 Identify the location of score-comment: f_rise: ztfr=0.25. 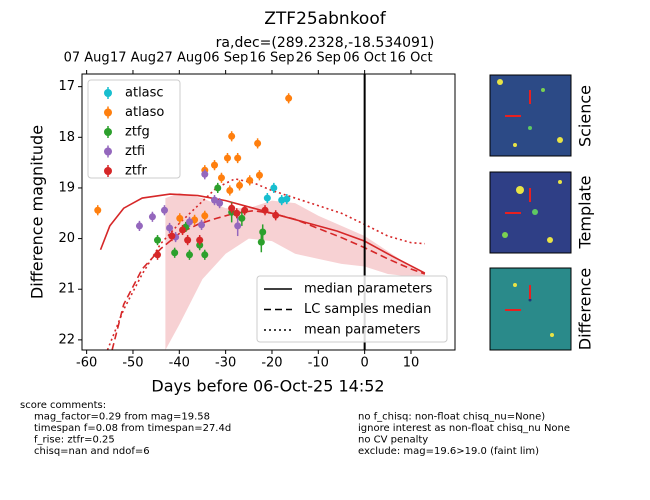
(74, 440).